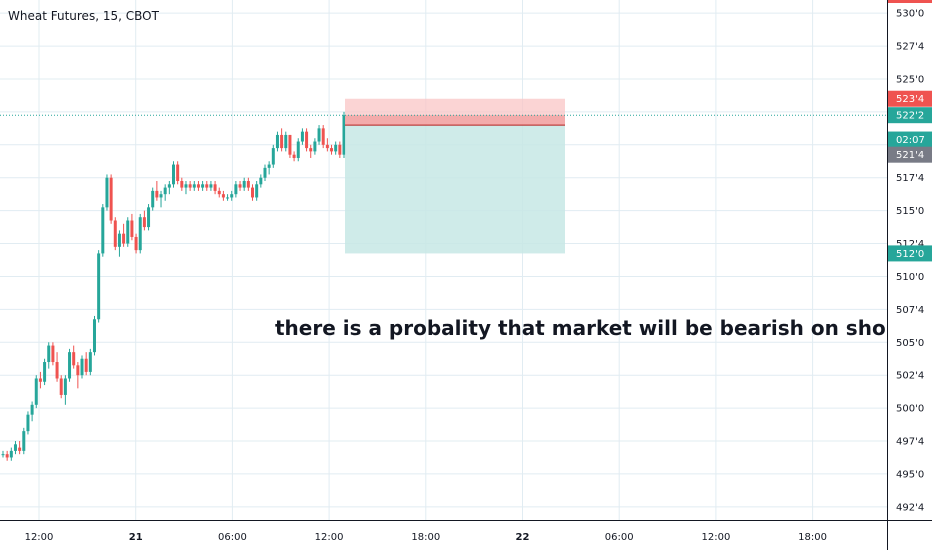  I want to click on last-price-tag-label: 522'2, so click(910, 116).